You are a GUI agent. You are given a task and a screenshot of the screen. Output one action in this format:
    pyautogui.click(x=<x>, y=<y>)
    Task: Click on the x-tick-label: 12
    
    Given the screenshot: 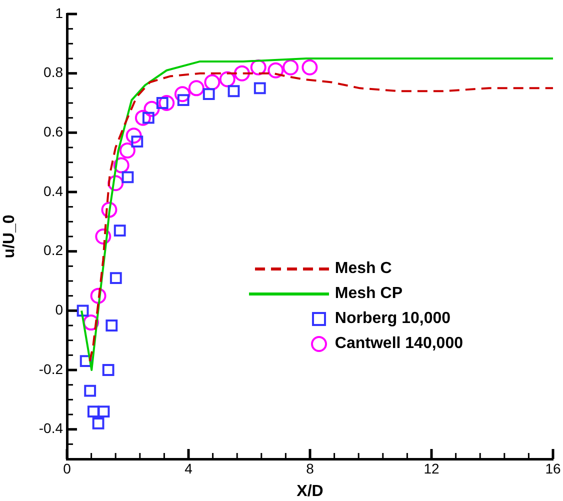 What is the action you would take?
    pyautogui.click(x=432, y=468)
    